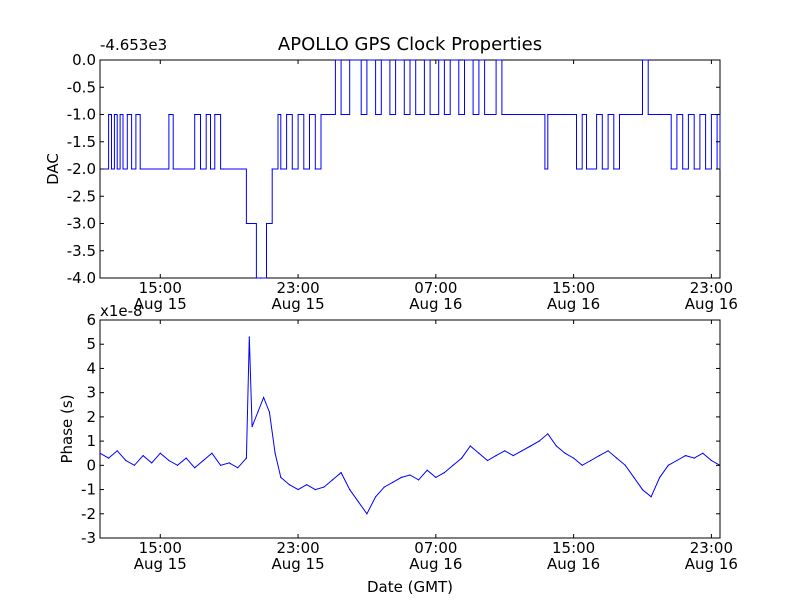  What do you see at coordinates (81, 196) in the screenshot?
I see `dac-y-tick-label: -2.5` at bounding box center [81, 196].